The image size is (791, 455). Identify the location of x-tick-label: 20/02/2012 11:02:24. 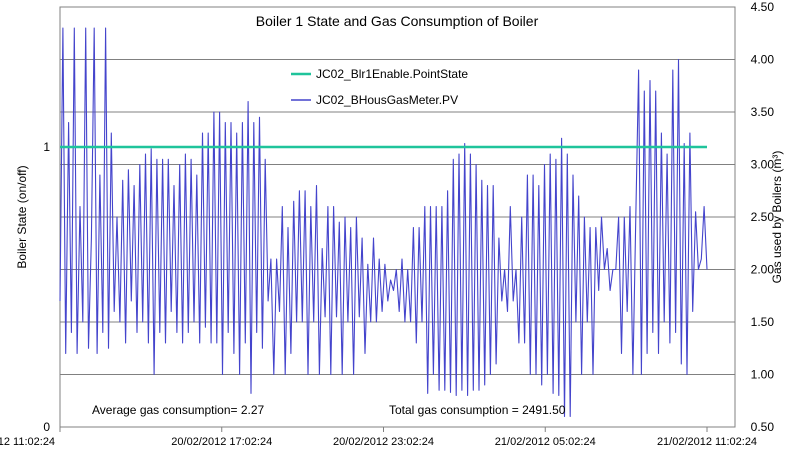
(27, 442).